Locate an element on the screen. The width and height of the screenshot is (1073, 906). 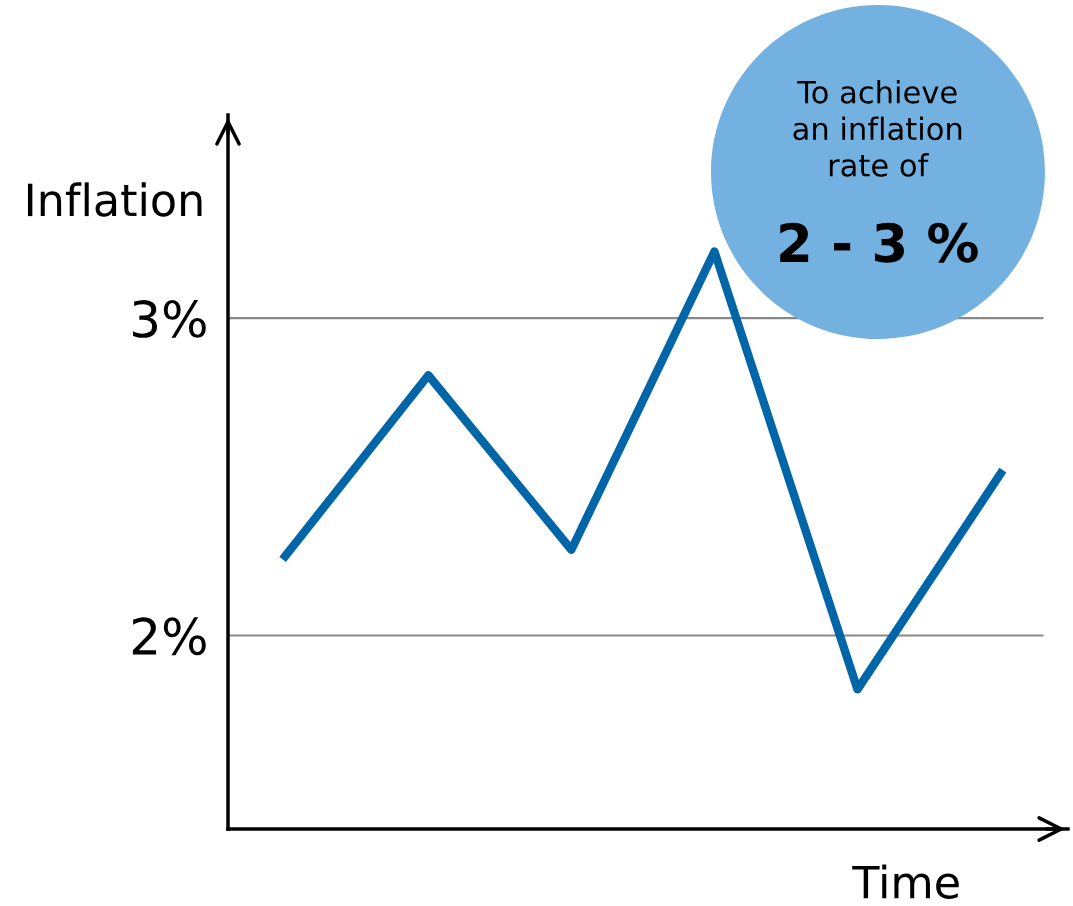
x-axis-title: Time is located at coordinates (905, 881).